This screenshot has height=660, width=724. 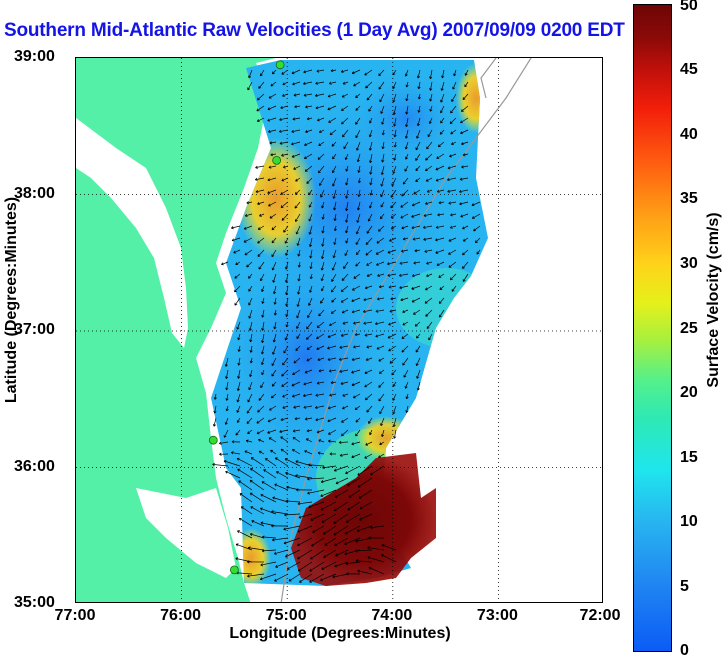 I want to click on y-tick-label: 37:00, so click(x=34, y=329).